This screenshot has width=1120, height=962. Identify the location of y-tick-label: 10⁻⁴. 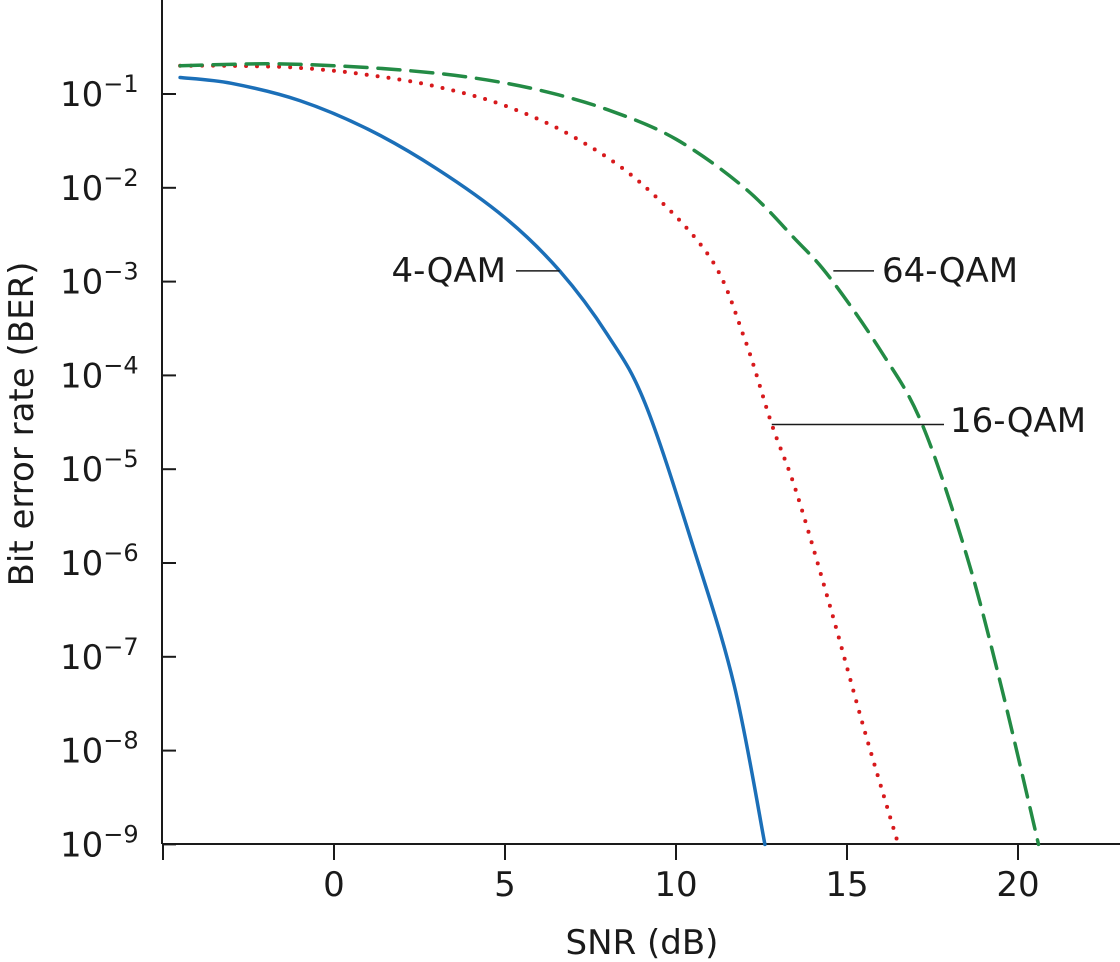
(99, 373).